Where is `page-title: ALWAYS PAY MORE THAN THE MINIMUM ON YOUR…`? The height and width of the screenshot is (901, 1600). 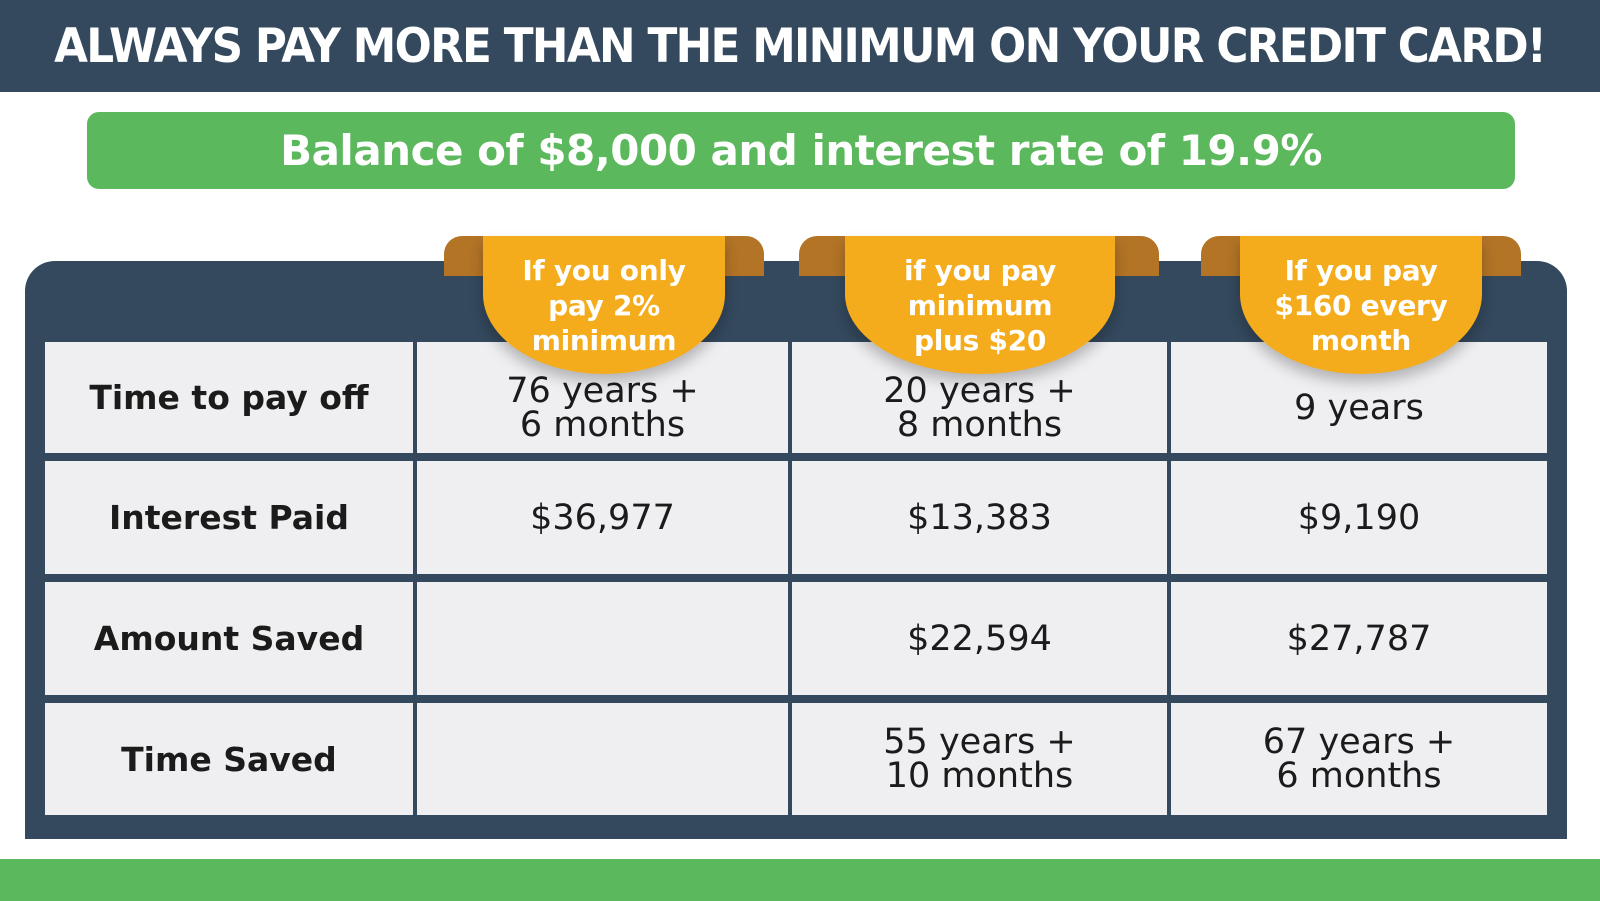
page-title: ALWAYS PAY MORE THAN THE MINIMUM ON YOUR… is located at coordinates (800, 46).